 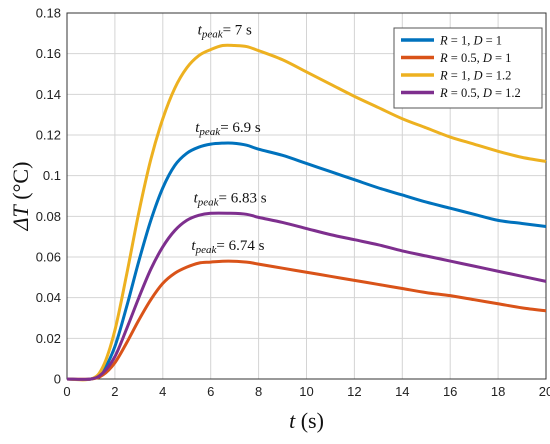 What do you see at coordinates (475, 58) in the screenshot?
I see `legend-label: R = 0.5, D = 1` at bounding box center [475, 58].